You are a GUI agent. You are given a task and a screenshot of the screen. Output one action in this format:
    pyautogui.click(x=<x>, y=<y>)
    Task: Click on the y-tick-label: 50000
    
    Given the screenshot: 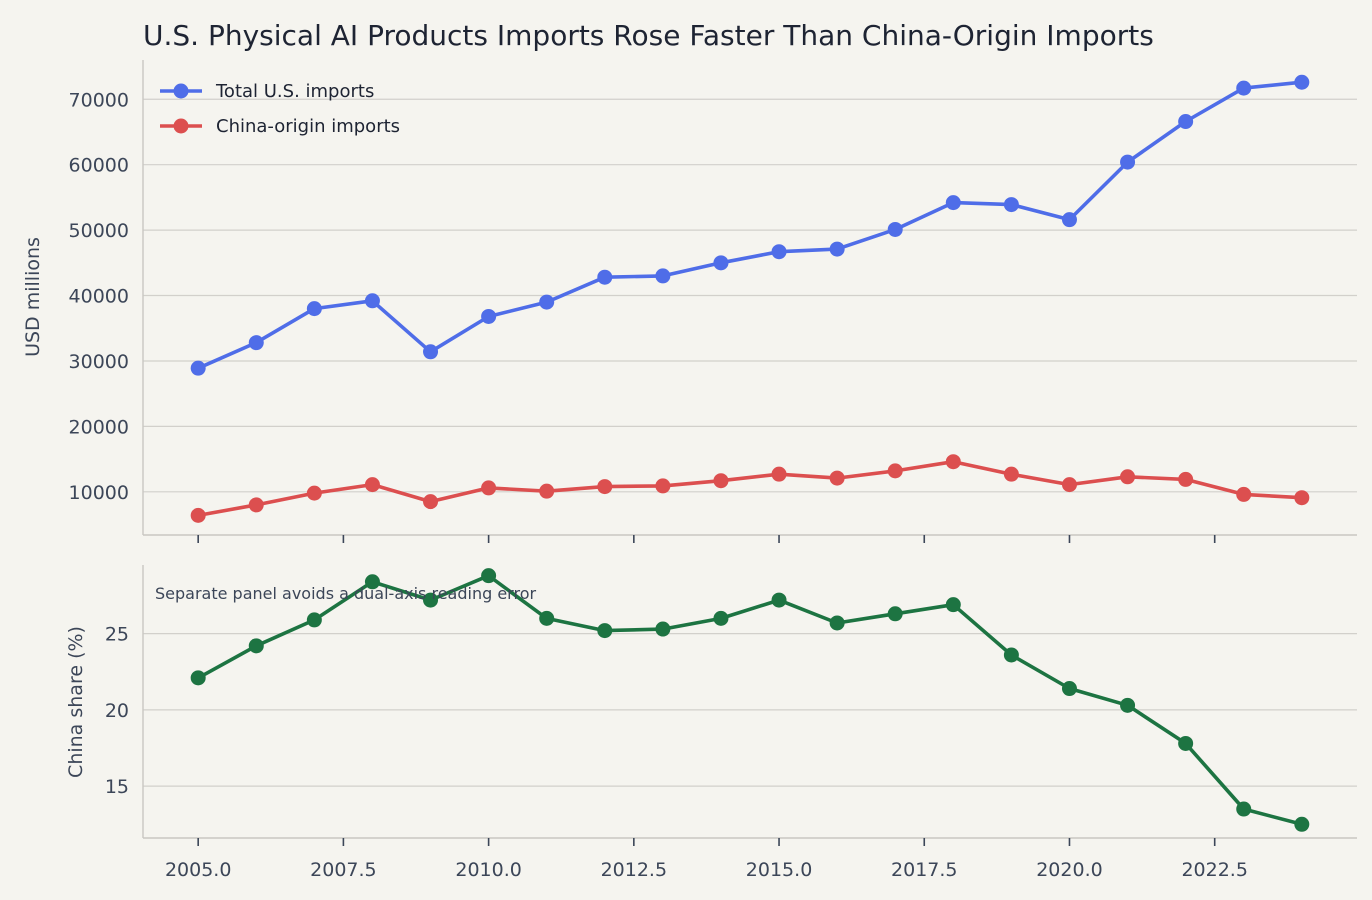 What is the action you would take?
    pyautogui.click(x=99, y=231)
    